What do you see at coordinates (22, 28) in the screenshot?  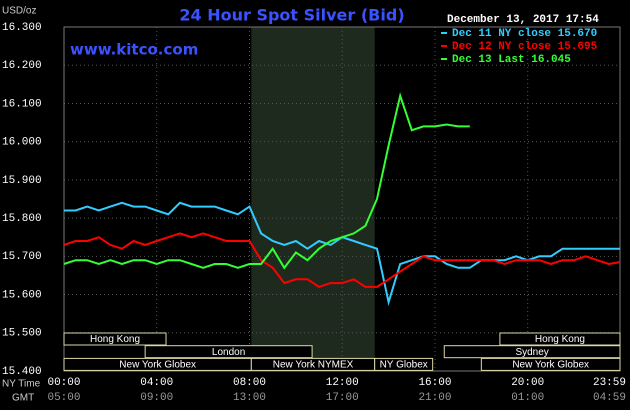 I see `y-tick-label: 16.300` at bounding box center [22, 28].